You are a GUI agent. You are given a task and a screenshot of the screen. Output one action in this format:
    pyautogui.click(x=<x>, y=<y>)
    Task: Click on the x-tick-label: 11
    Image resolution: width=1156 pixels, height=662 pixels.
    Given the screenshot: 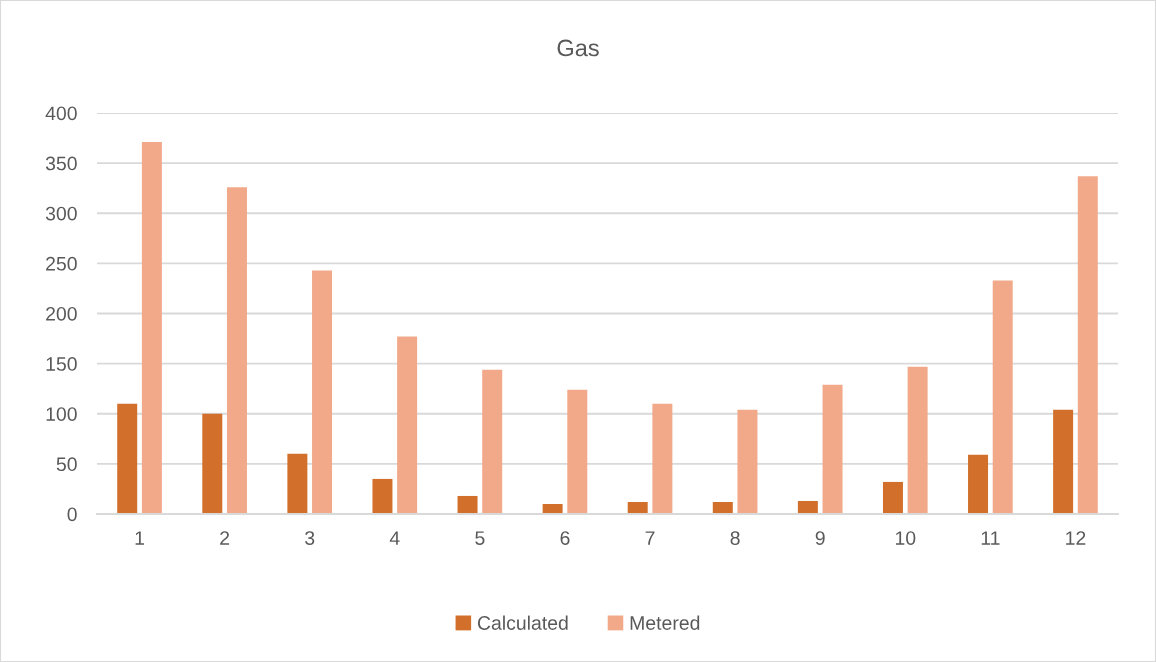 What is the action you would take?
    pyautogui.click(x=990, y=538)
    